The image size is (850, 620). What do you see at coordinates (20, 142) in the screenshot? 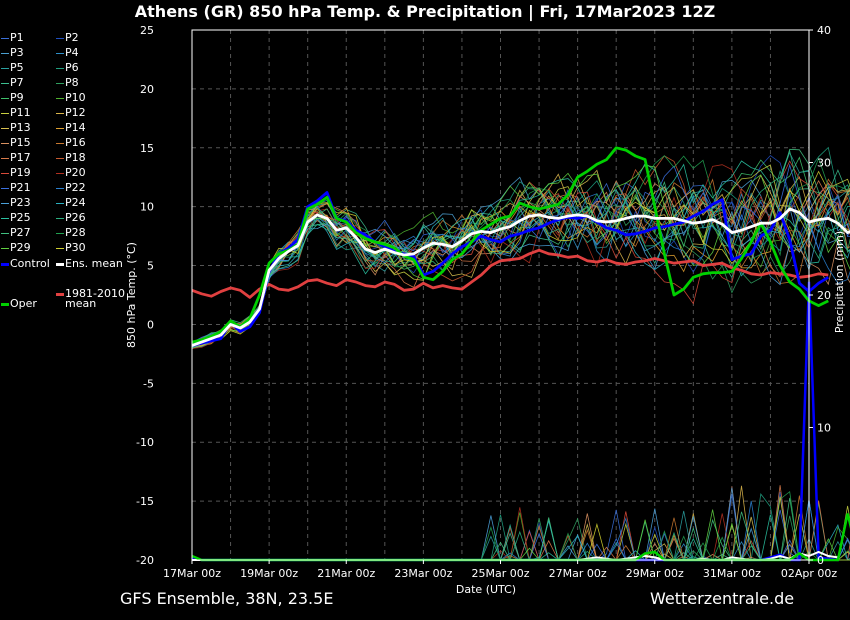
I see `legend-label: P15` at bounding box center [20, 142].